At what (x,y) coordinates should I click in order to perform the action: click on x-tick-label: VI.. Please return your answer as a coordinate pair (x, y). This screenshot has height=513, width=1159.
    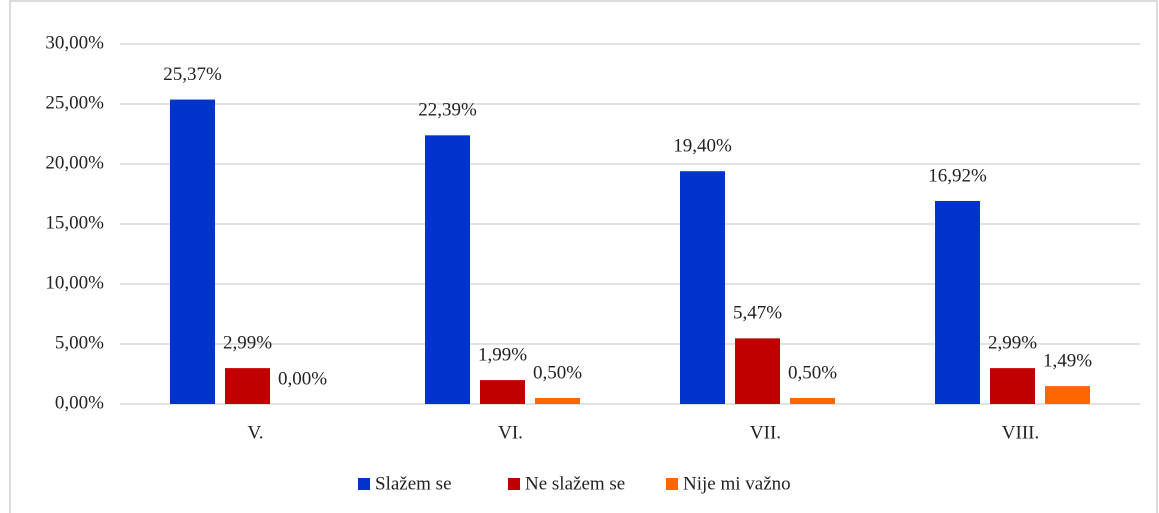
    Looking at the image, I should click on (510, 432).